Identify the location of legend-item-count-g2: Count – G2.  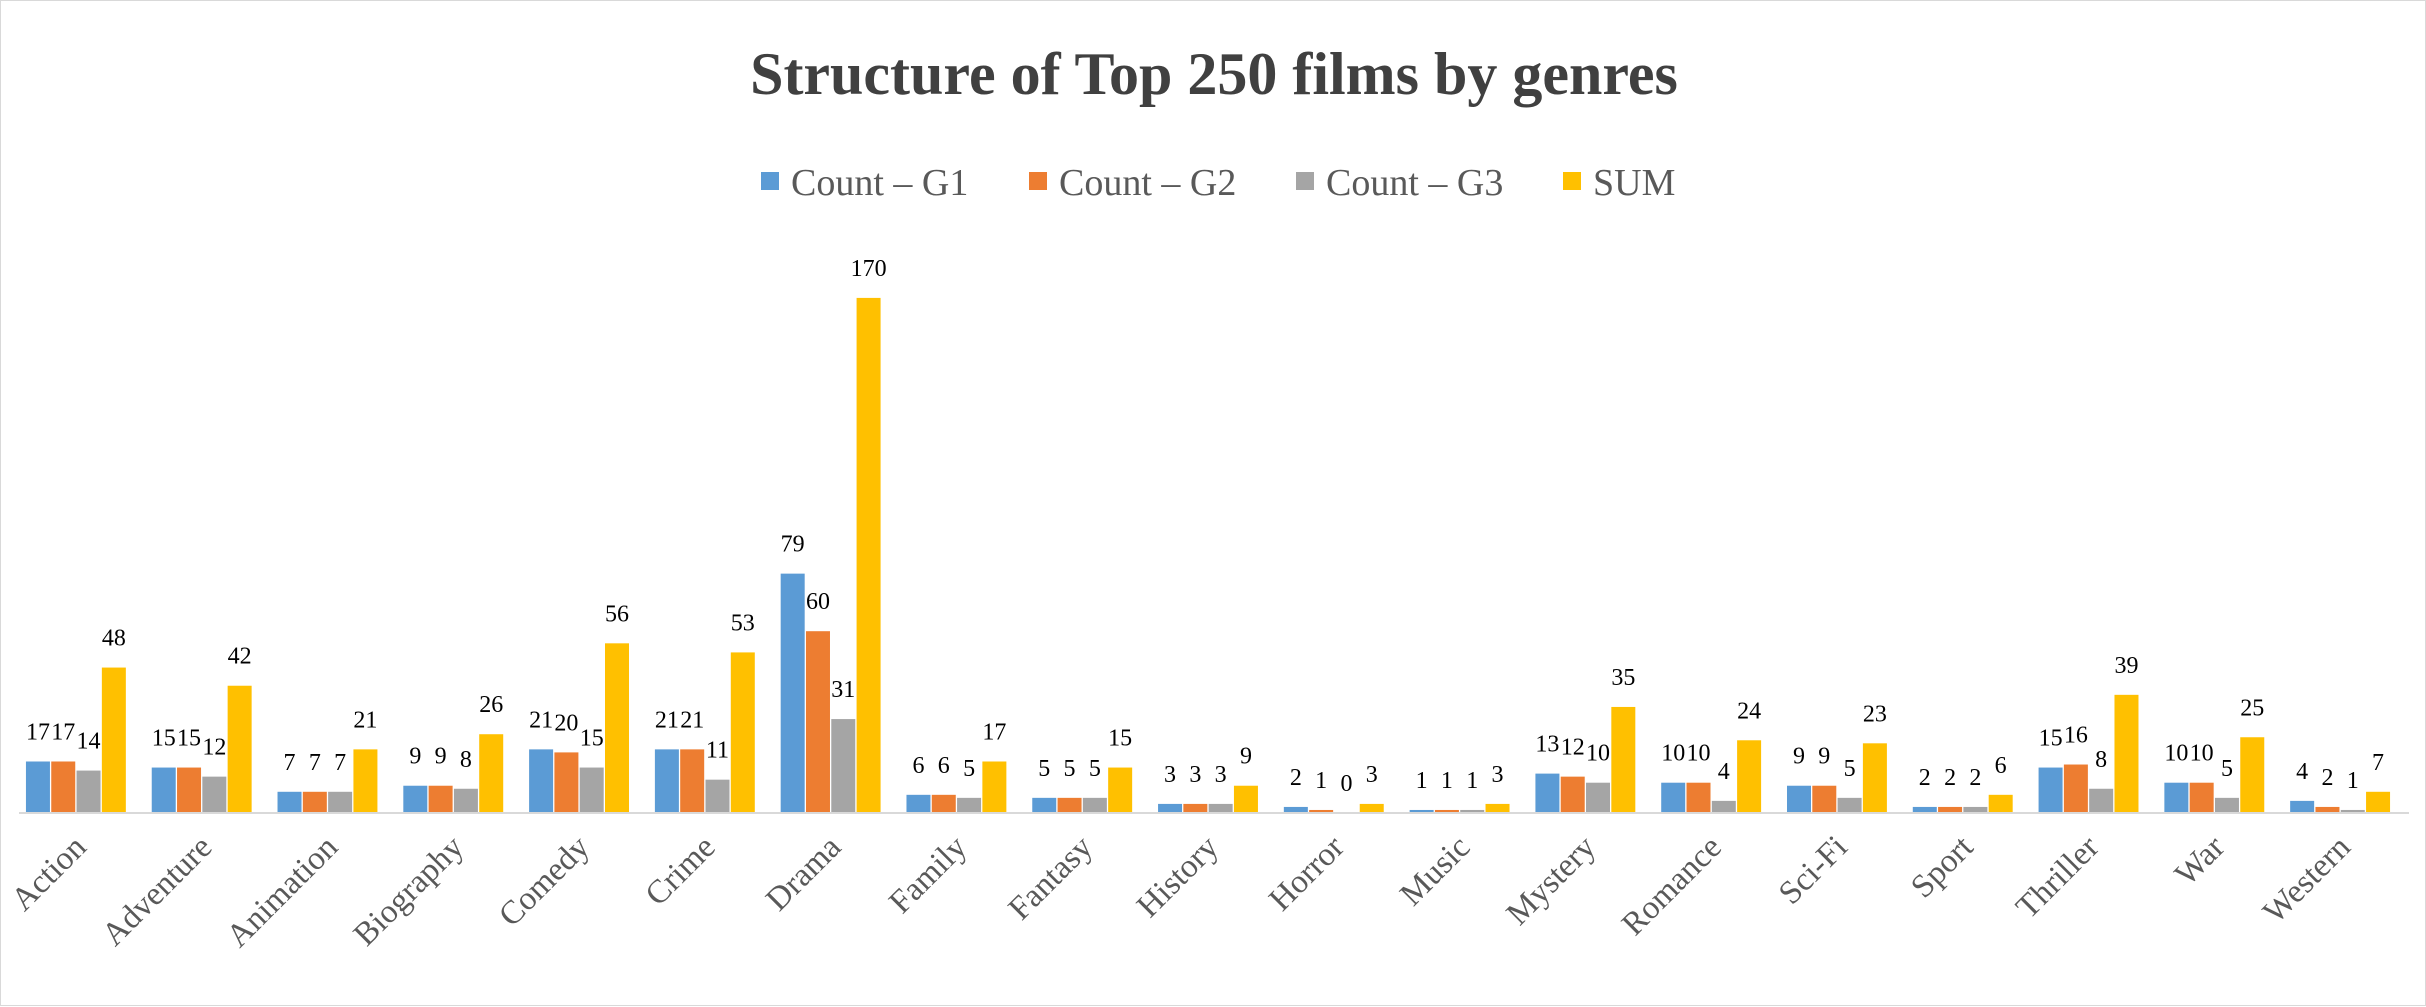
(1132, 183).